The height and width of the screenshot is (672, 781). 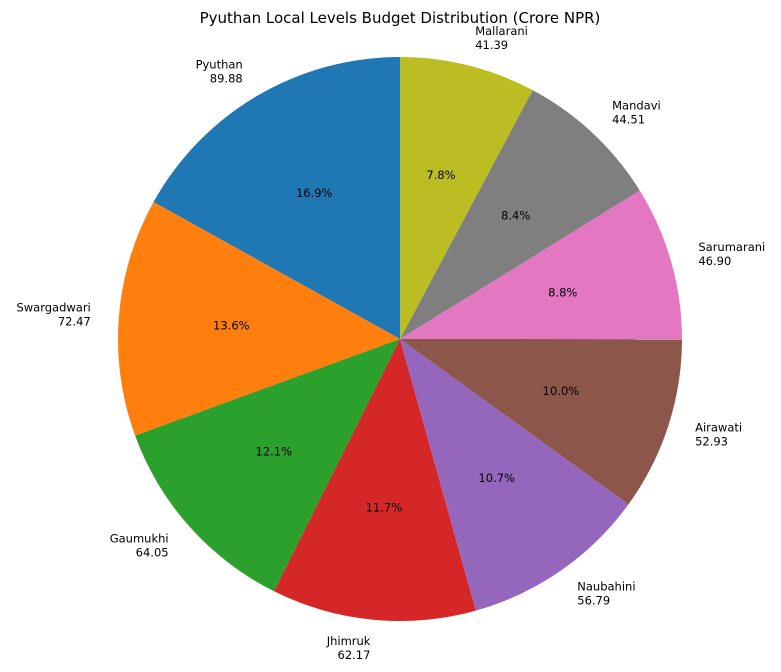 I want to click on pie-slice-jhimruk, so click(x=375, y=480).